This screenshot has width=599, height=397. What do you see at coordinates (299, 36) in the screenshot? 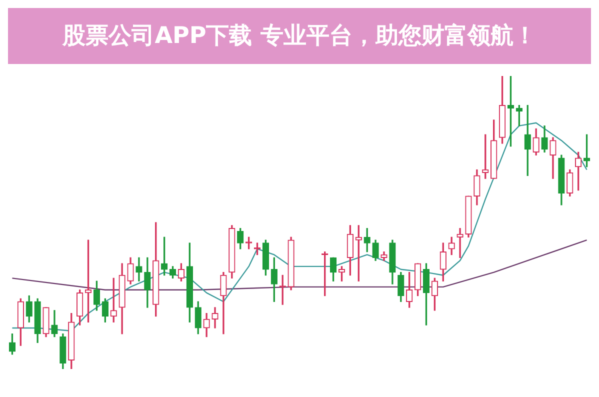
I see `chart-title: 股票公司APP下载 专业平台，助您财富领航！` at bounding box center [299, 36].